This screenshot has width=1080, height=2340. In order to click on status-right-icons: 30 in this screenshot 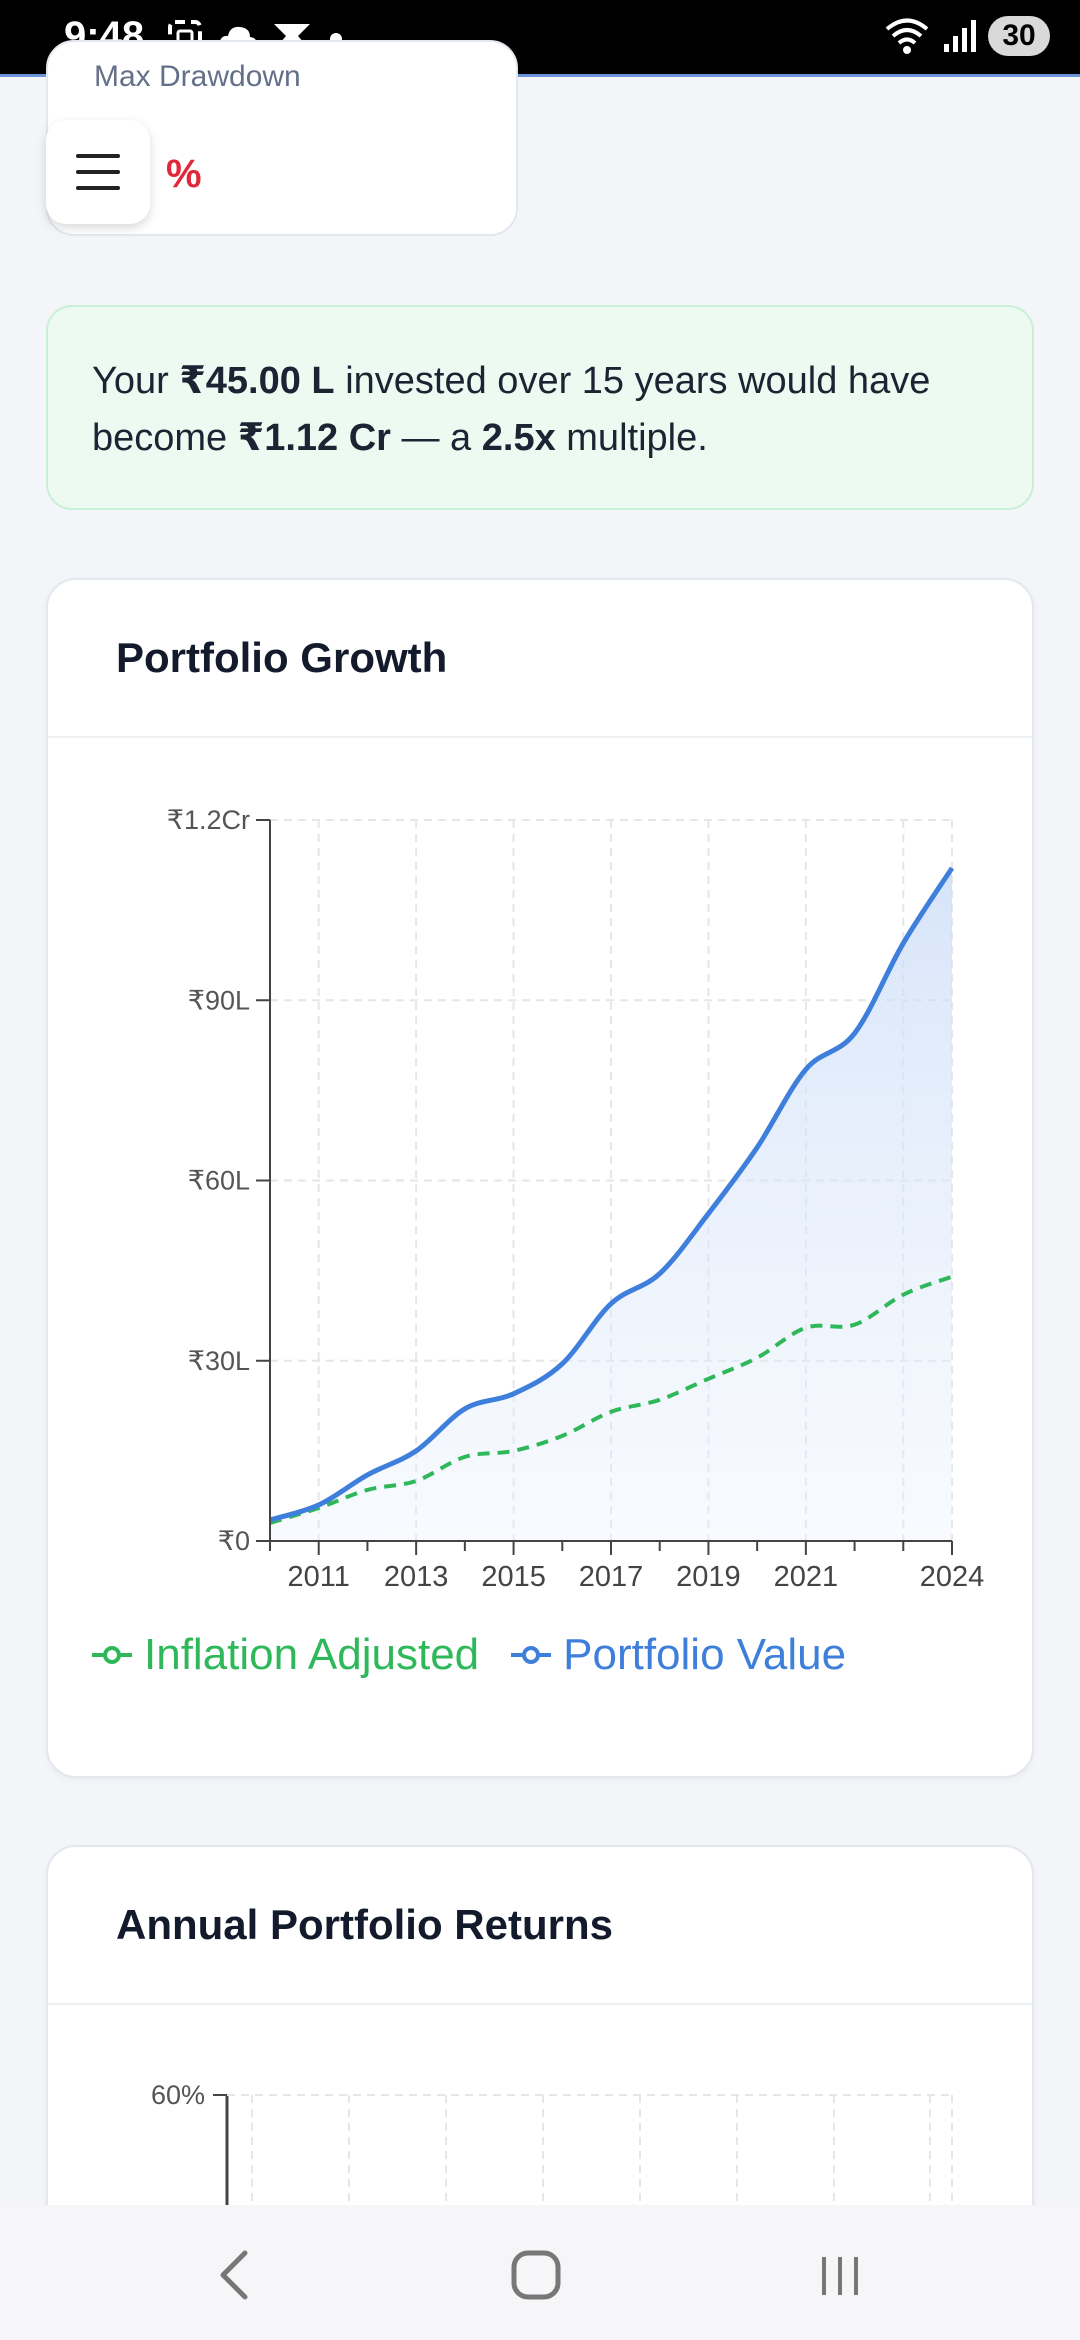, I will do `click(967, 36)`.